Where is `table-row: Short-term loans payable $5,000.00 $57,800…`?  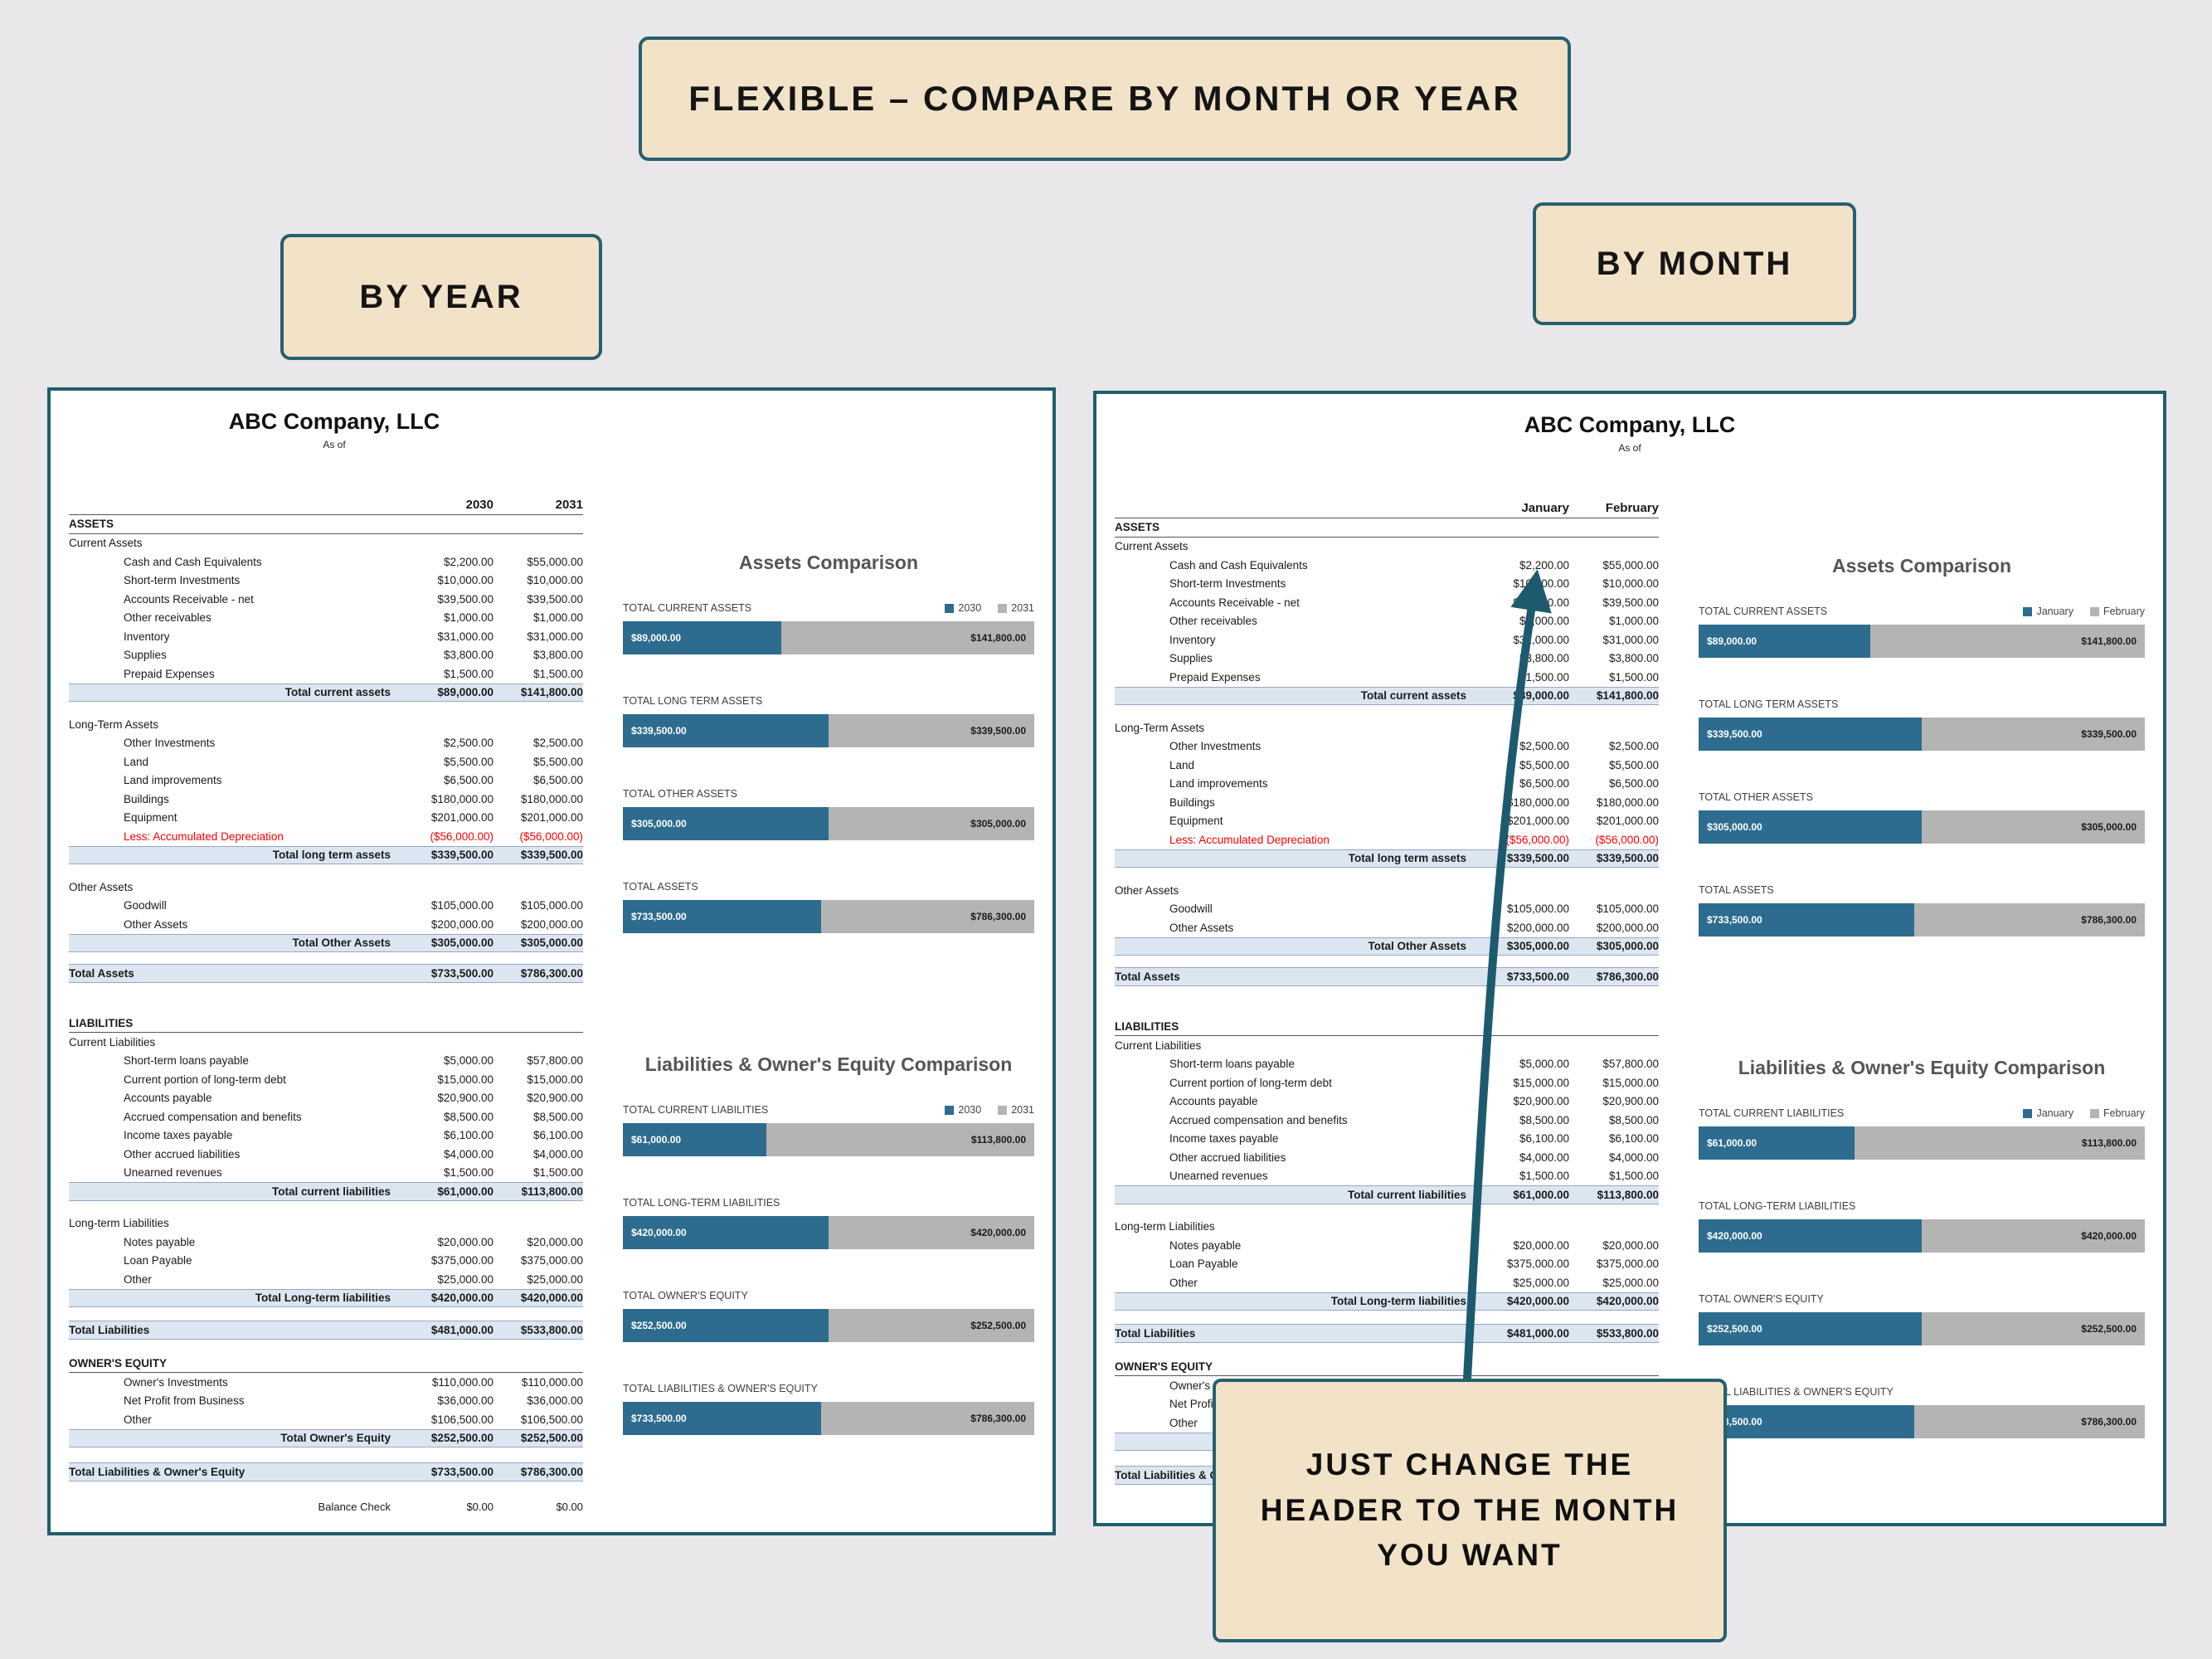
table-row: Short-term loans payable $5,000.00 $57,800… is located at coordinates (1387, 1064).